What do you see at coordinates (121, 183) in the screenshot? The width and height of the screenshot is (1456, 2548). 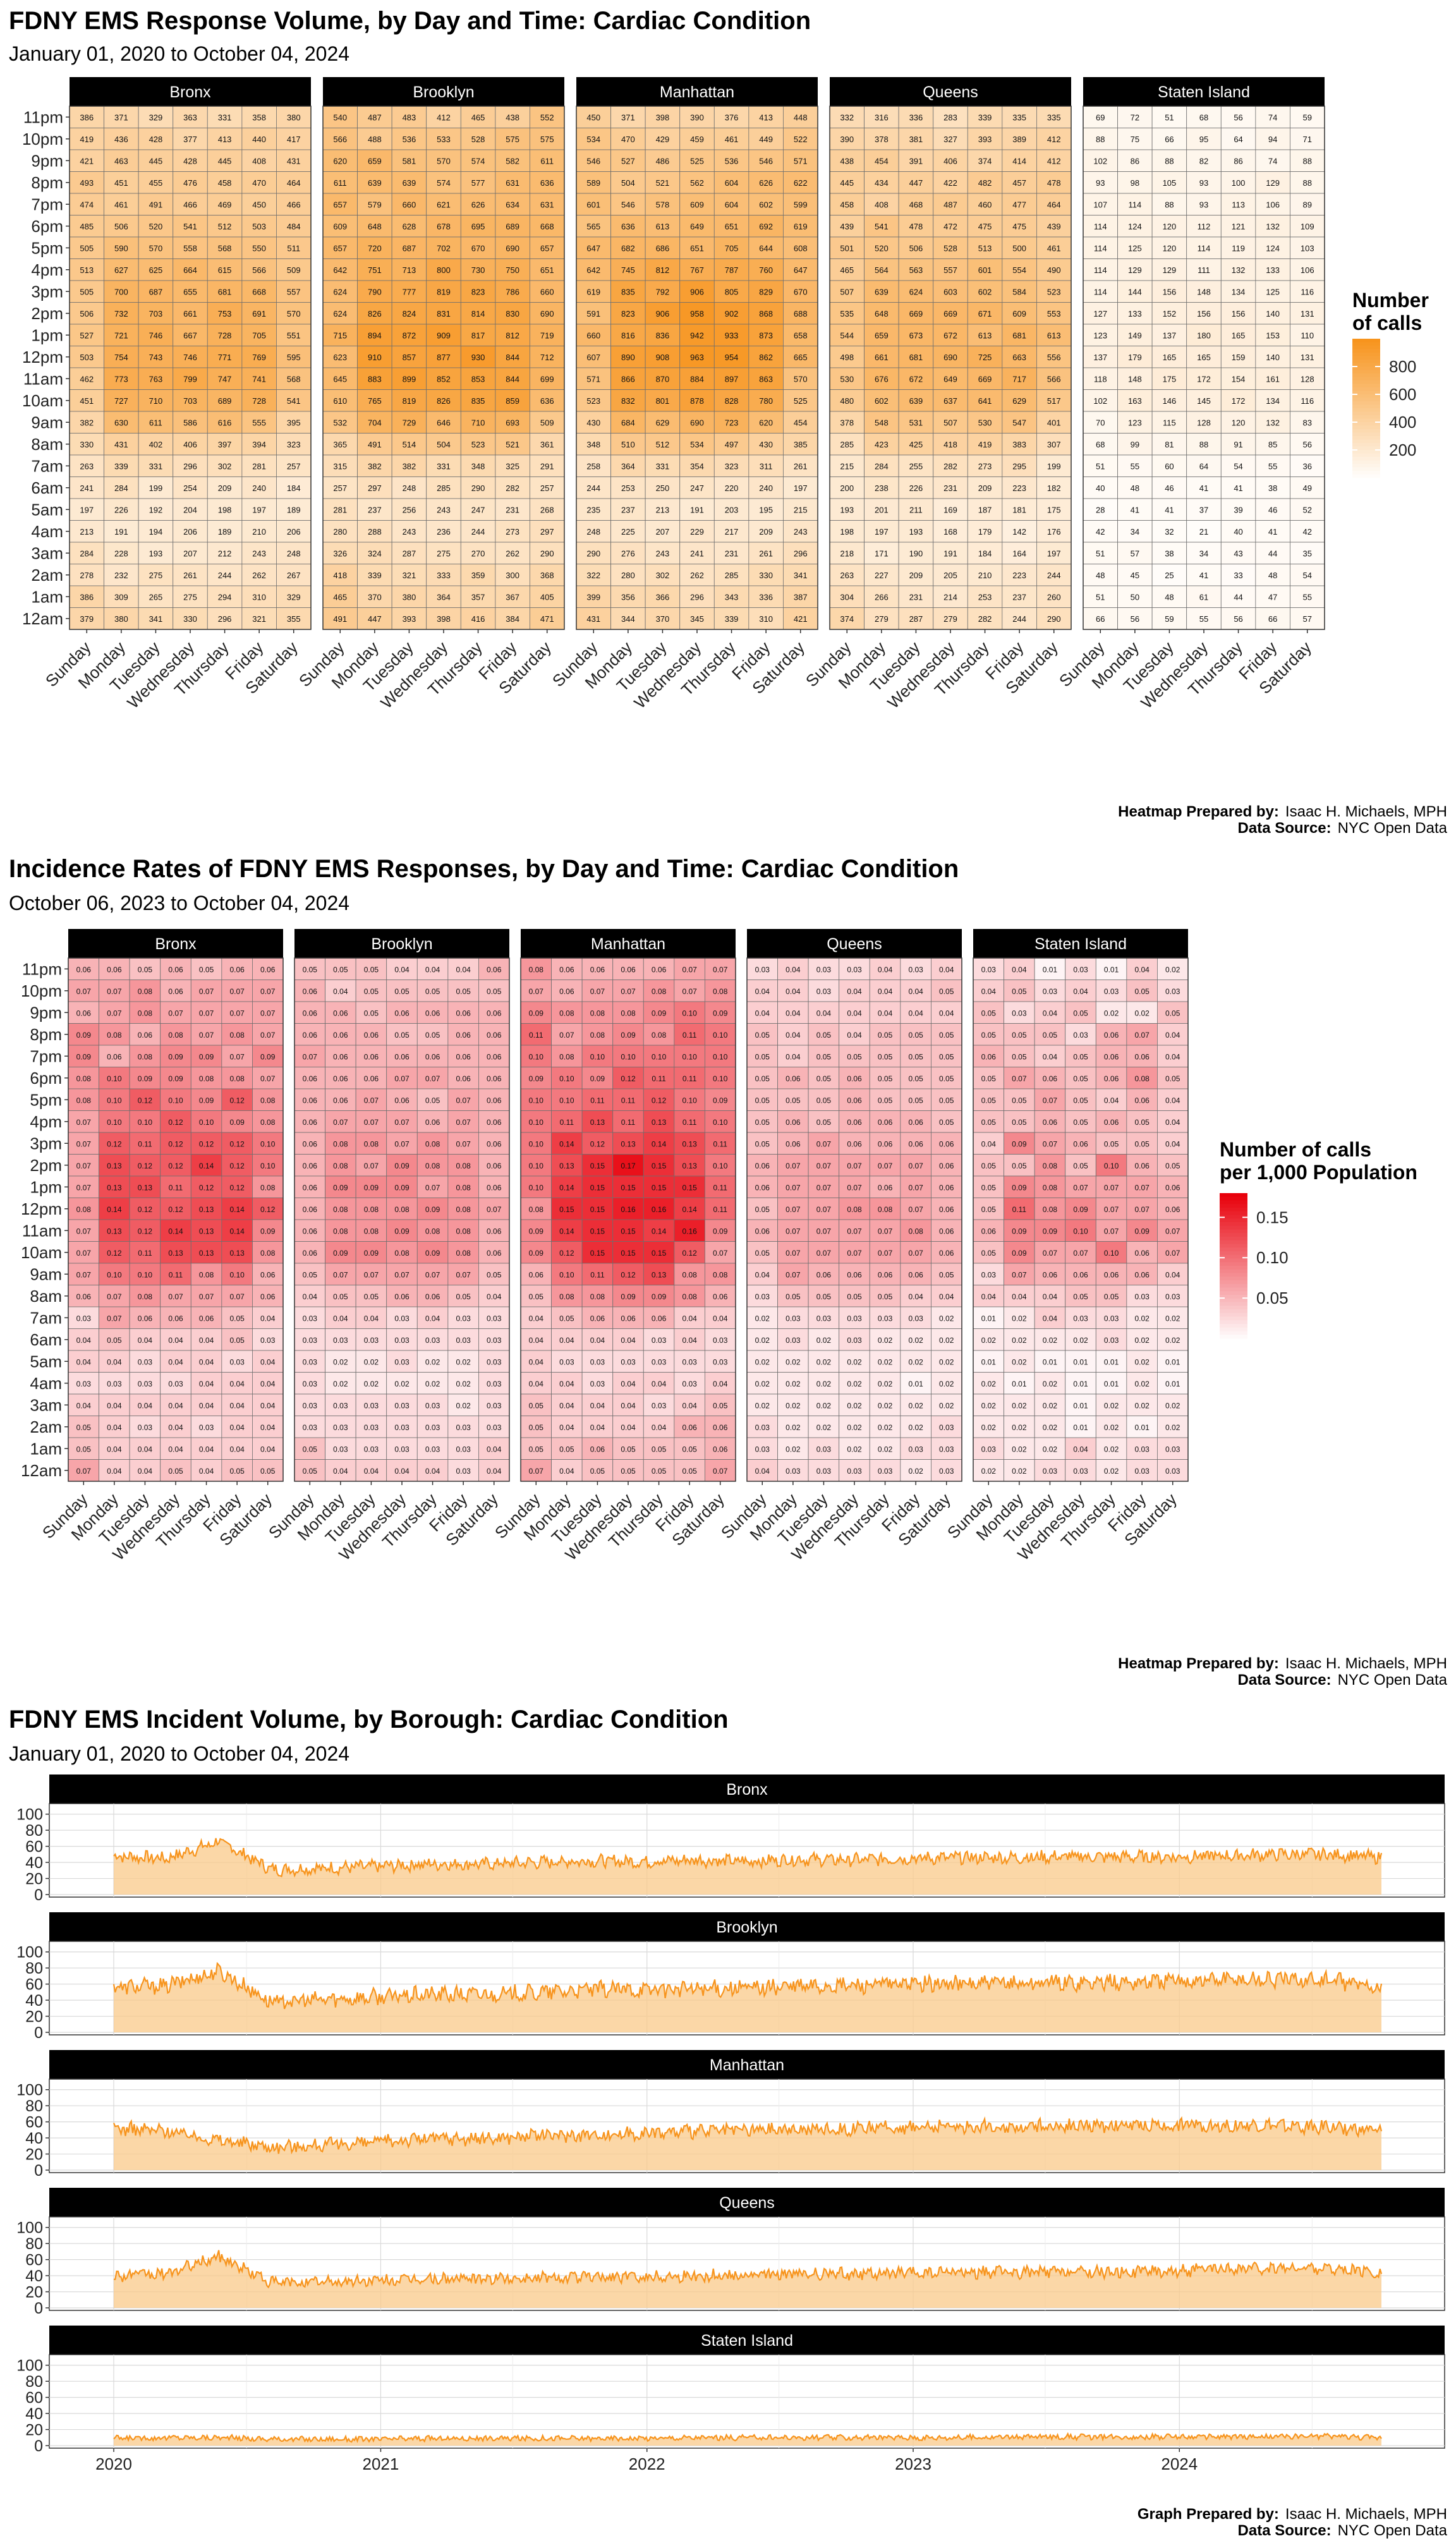 I see `cell-value-label: 451` at bounding box center [121, 183].